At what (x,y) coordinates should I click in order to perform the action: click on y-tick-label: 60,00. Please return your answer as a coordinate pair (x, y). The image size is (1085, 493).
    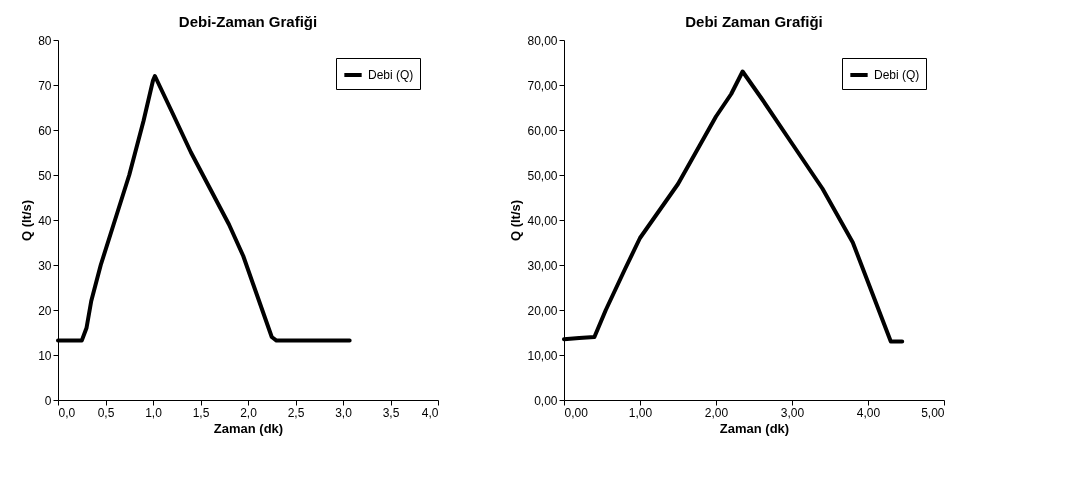
    Looking at the image, I should click on (542, 130).